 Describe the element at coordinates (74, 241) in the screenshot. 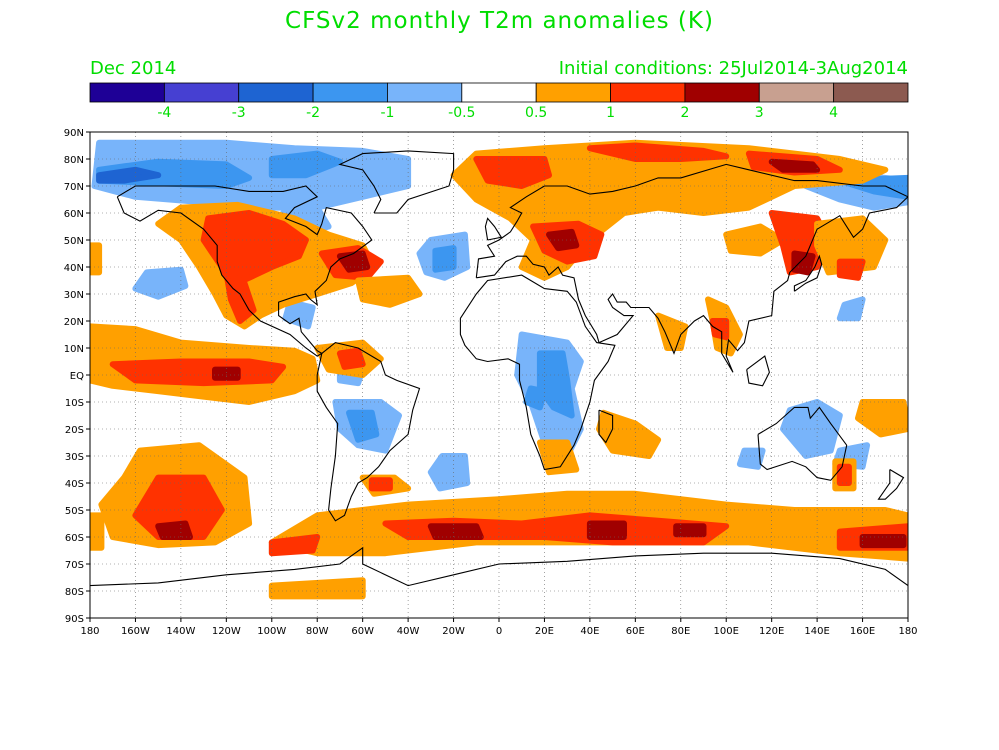

I see `latitude-tick-label: 50N` at that location.